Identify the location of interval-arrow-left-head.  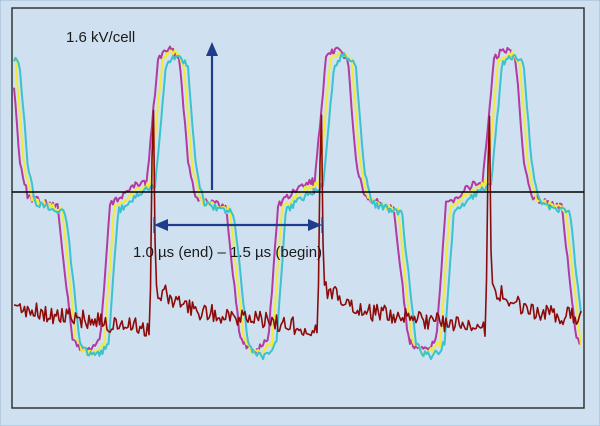
(161, 225).